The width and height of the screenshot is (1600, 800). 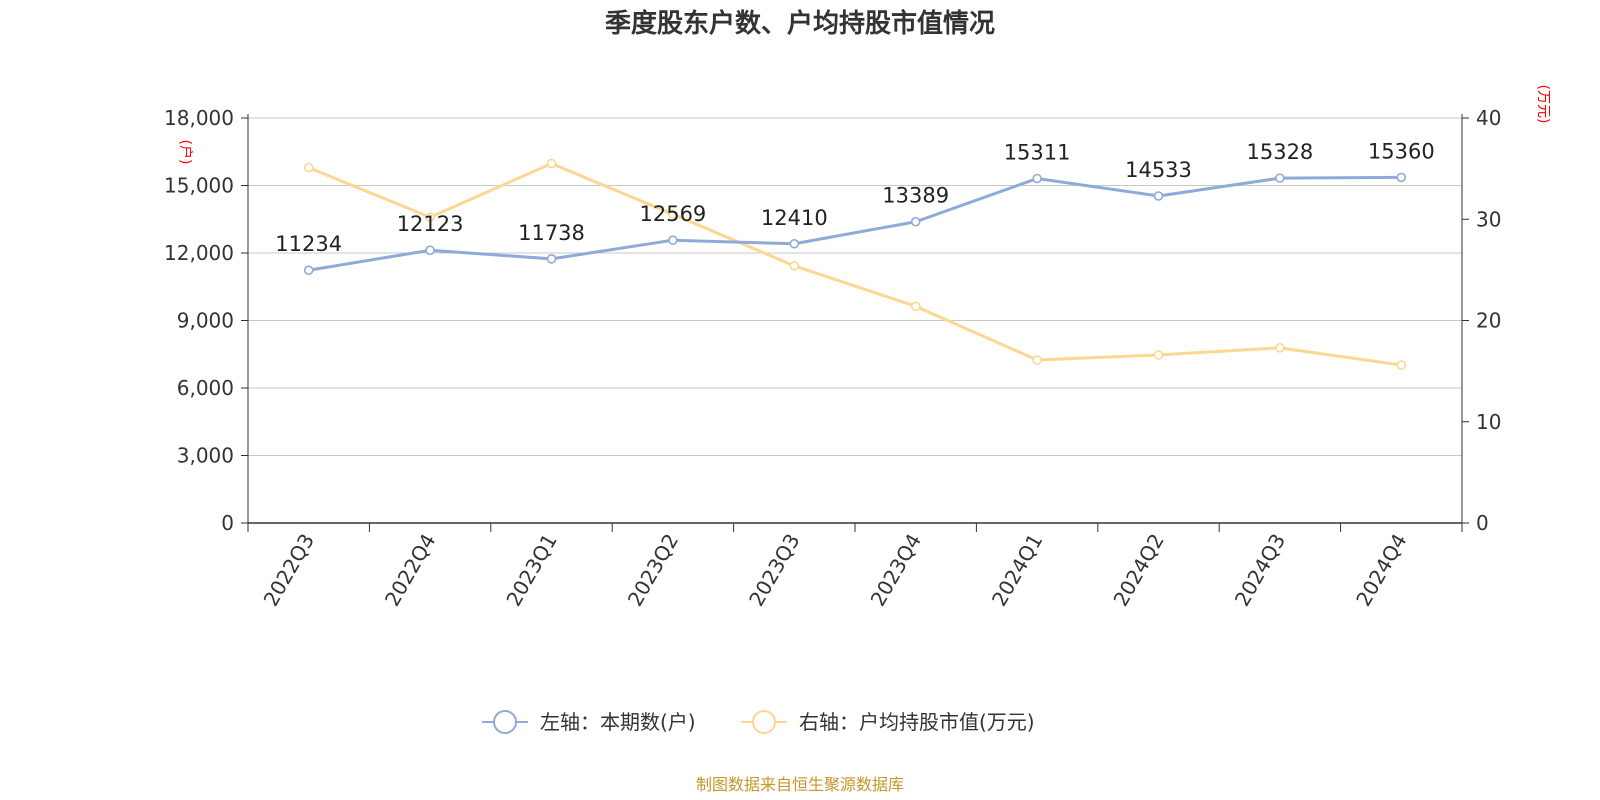 I want to click on series-line-holders, so click(x=855, y=223).